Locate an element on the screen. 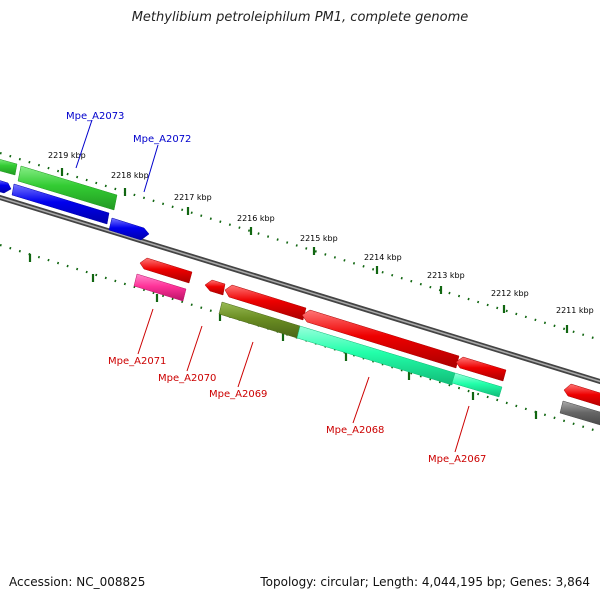 The image size is (600, 600). tick-label: 2214 kbp is located at coordinates (383, 257).